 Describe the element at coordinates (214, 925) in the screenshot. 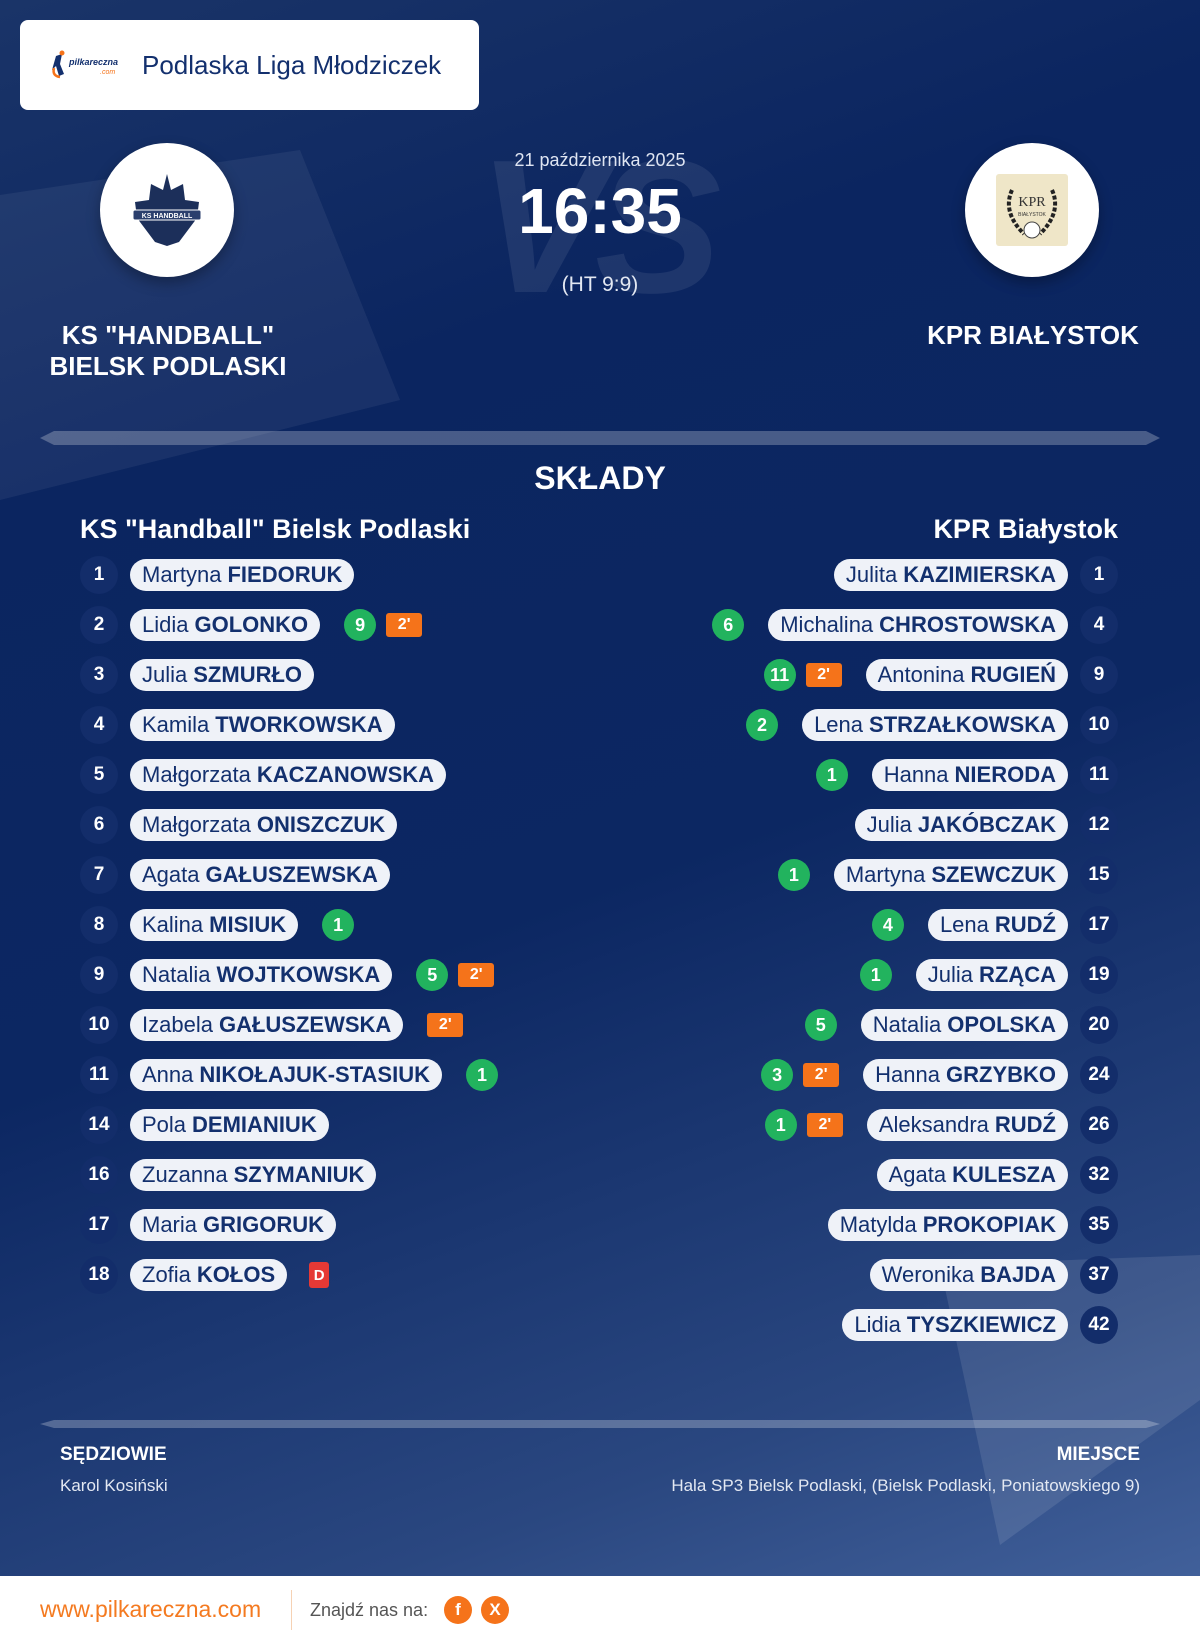

I see `player-name: Kalina MISIUK` at that location.